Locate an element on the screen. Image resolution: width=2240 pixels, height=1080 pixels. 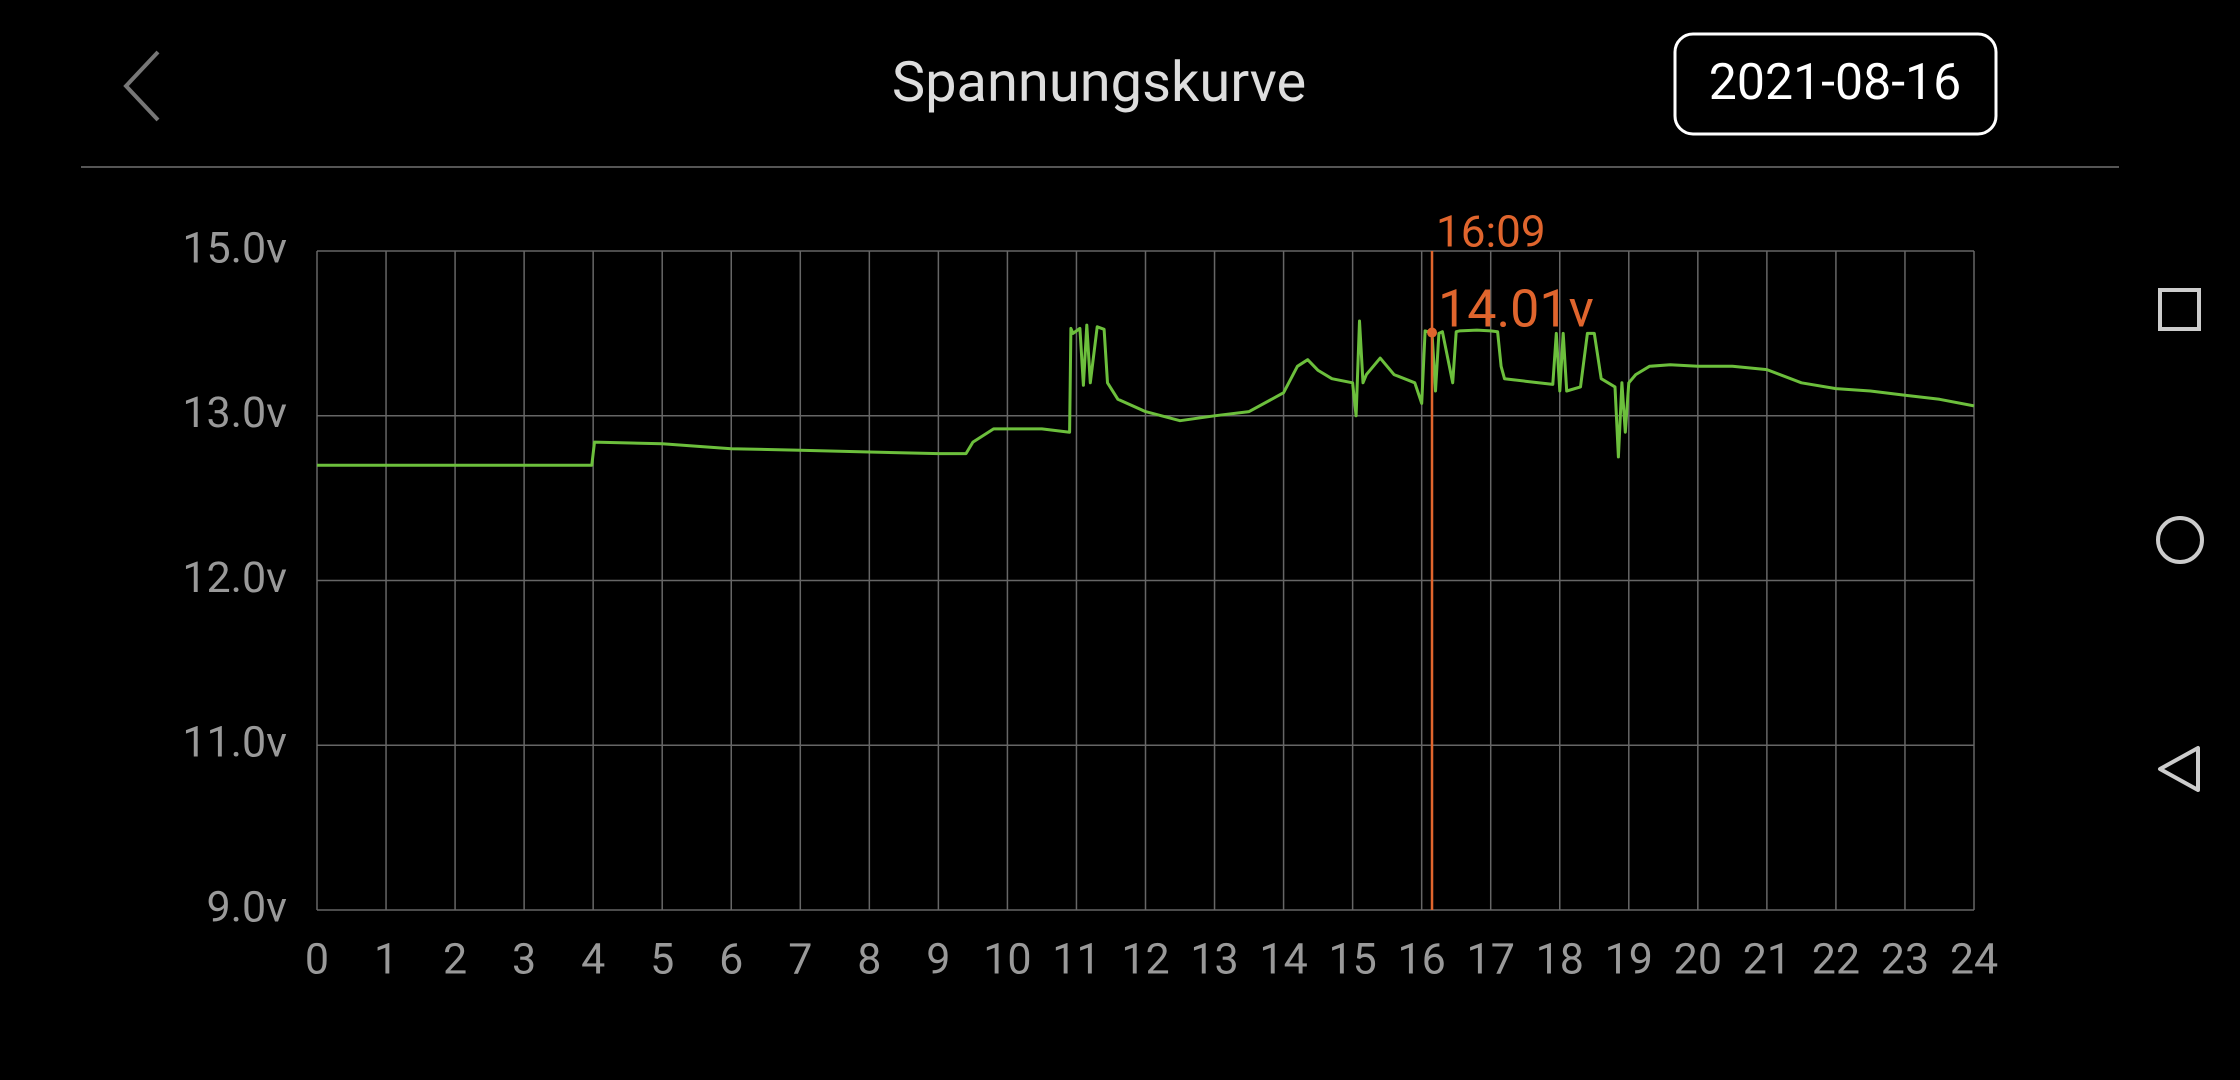
x-tick-label: 8 is located at coordinates (869, 959).